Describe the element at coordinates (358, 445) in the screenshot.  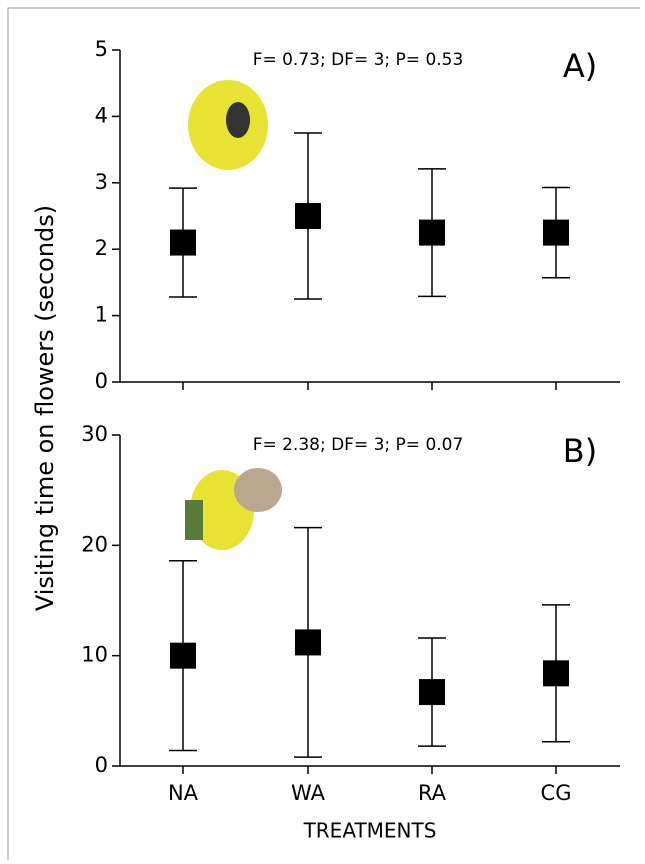
I see `annotation: F= 2.38; DF= 3; P= 0.07` at that location.